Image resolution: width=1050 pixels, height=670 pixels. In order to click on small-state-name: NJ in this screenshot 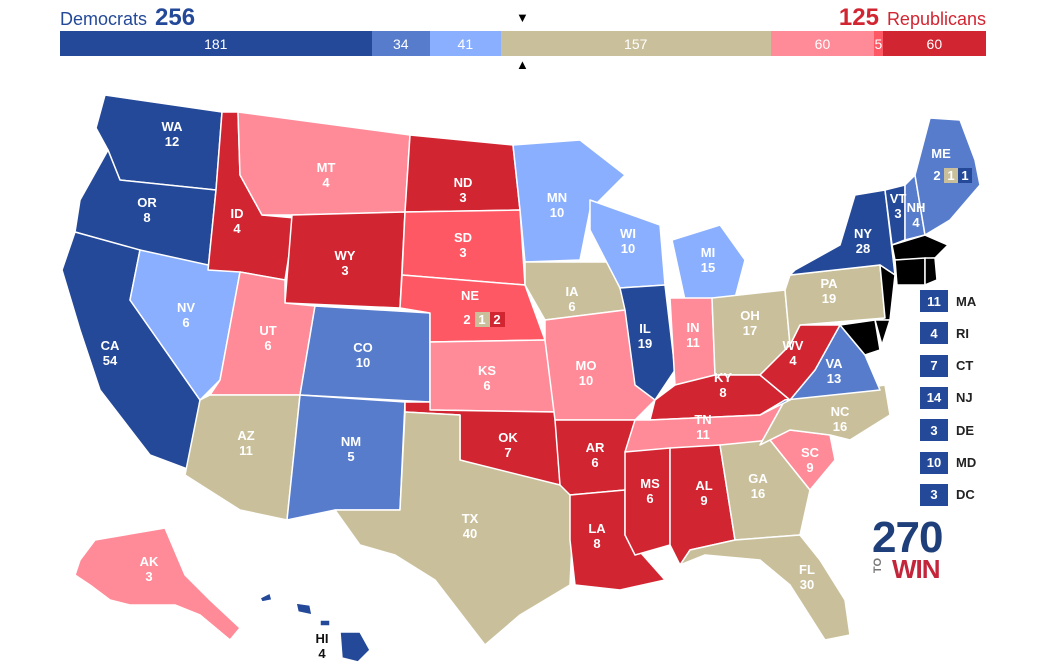, I will do `click(964, 398)`.